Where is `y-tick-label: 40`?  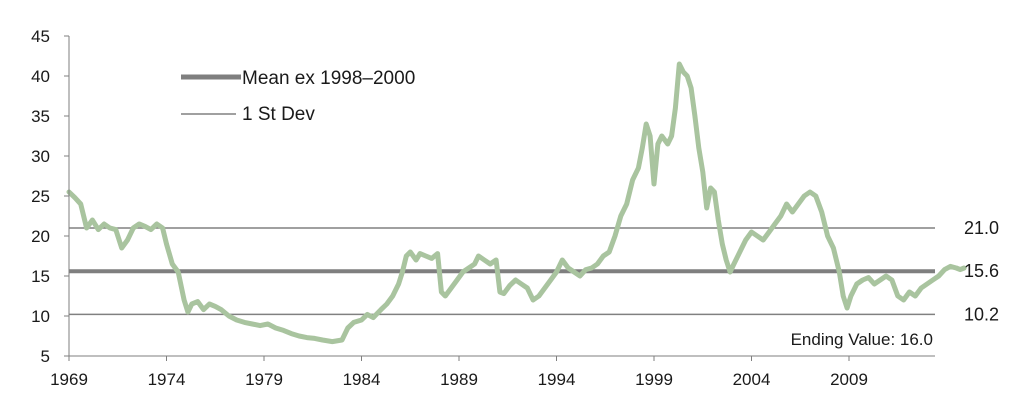
y-tick-label: 40 is located at coordinates (40, 76).